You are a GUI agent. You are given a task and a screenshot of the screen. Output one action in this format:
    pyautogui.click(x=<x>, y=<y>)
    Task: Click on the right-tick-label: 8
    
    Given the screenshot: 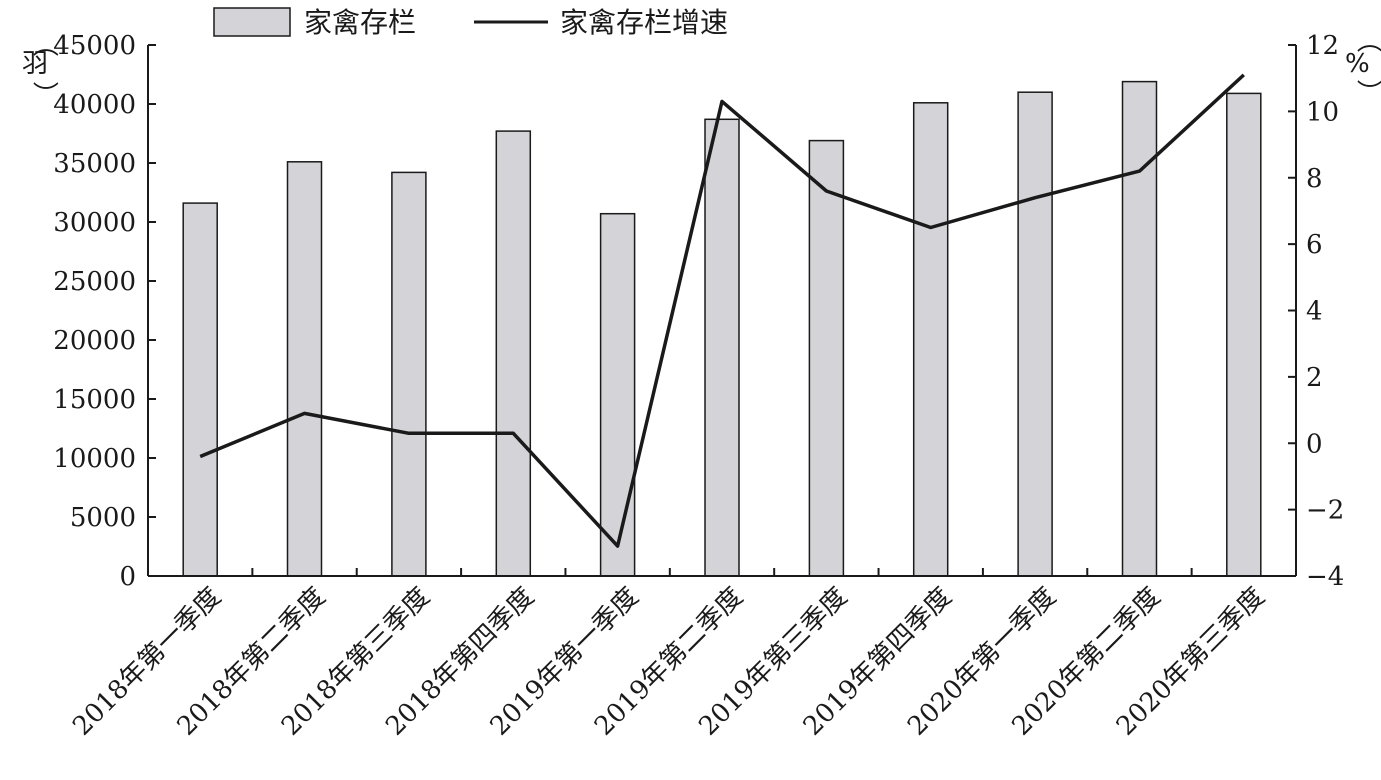 What is the action you would take?
    pyautogui.click(x=1314, y=179)
    